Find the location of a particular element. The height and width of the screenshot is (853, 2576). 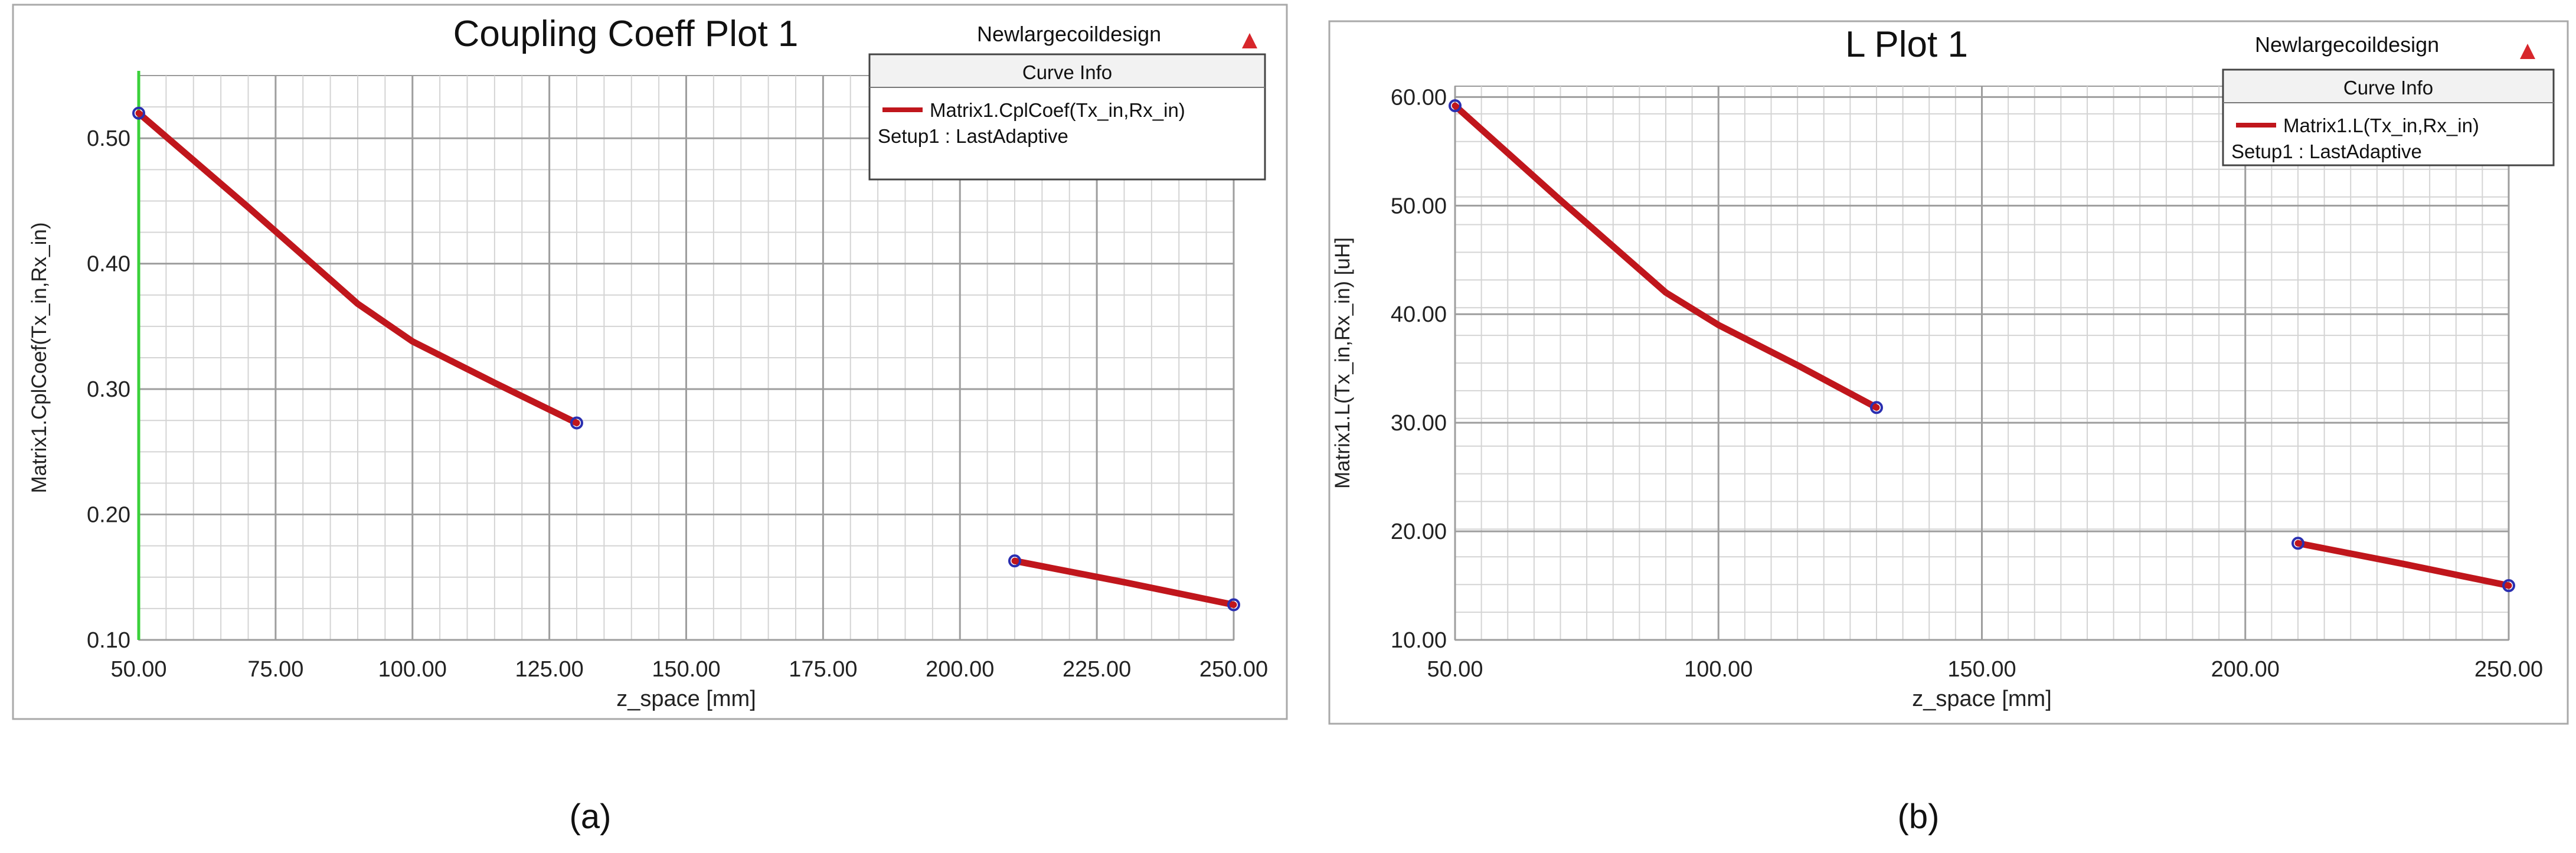

coupling-y-tick-label: 0.10 is located at coordinates (108, 641).